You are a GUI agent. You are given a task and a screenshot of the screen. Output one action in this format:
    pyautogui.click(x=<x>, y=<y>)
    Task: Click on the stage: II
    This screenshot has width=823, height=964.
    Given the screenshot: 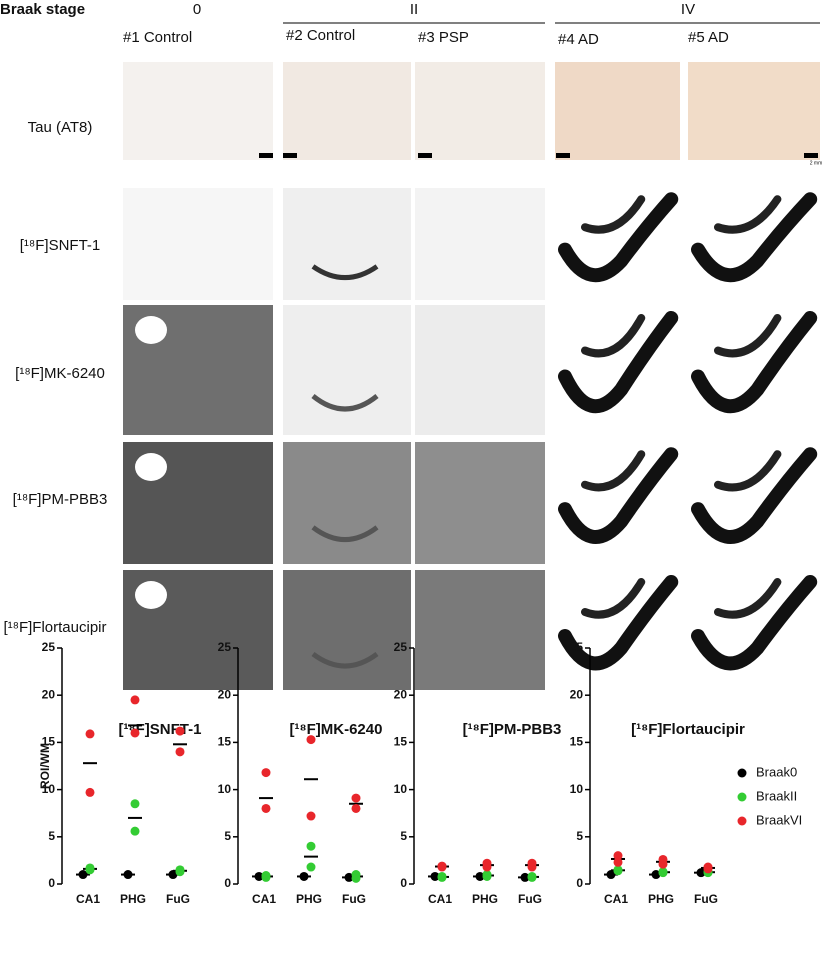 What is the action you would take?
    pyautogui.click(x=414, y=9)
    